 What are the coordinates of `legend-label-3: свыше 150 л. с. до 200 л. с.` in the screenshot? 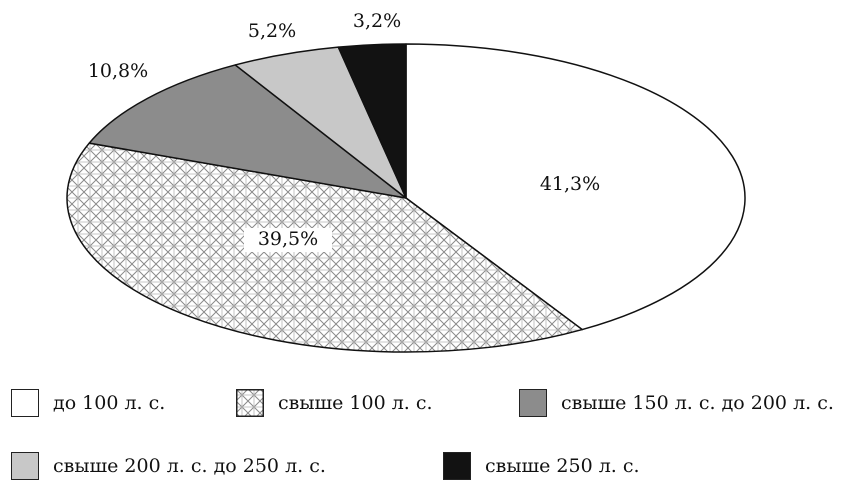 It's located at (697, 403).